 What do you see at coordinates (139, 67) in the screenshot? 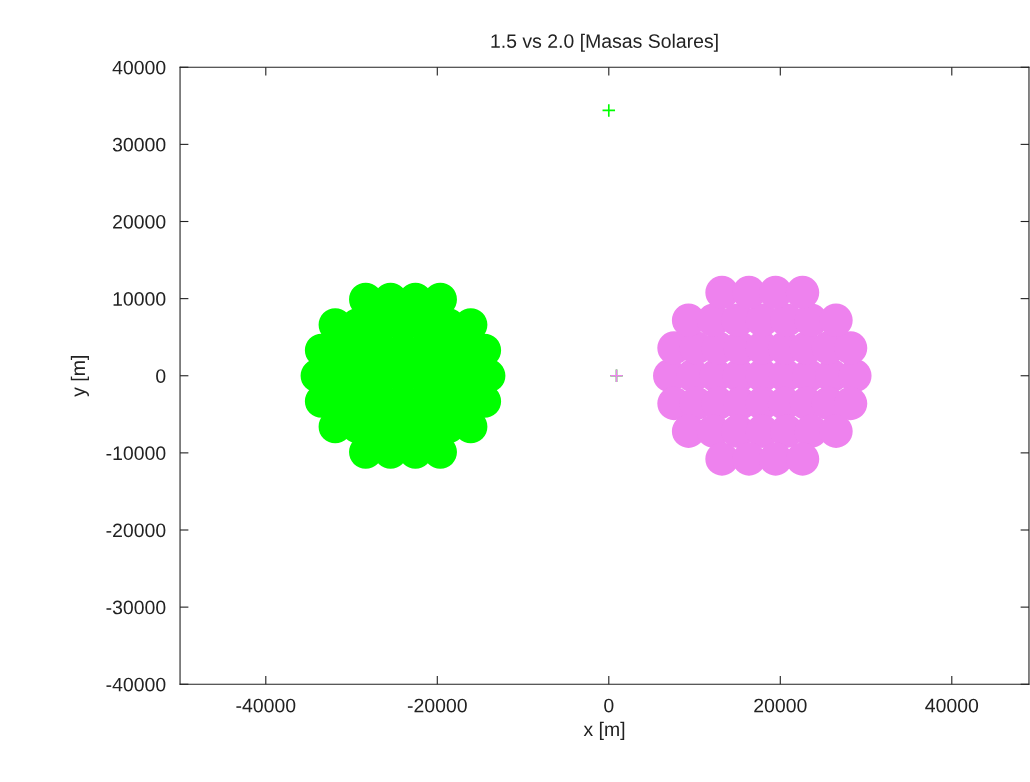
I see `y-tick-label: 40000` at bounding box center [139, 67].